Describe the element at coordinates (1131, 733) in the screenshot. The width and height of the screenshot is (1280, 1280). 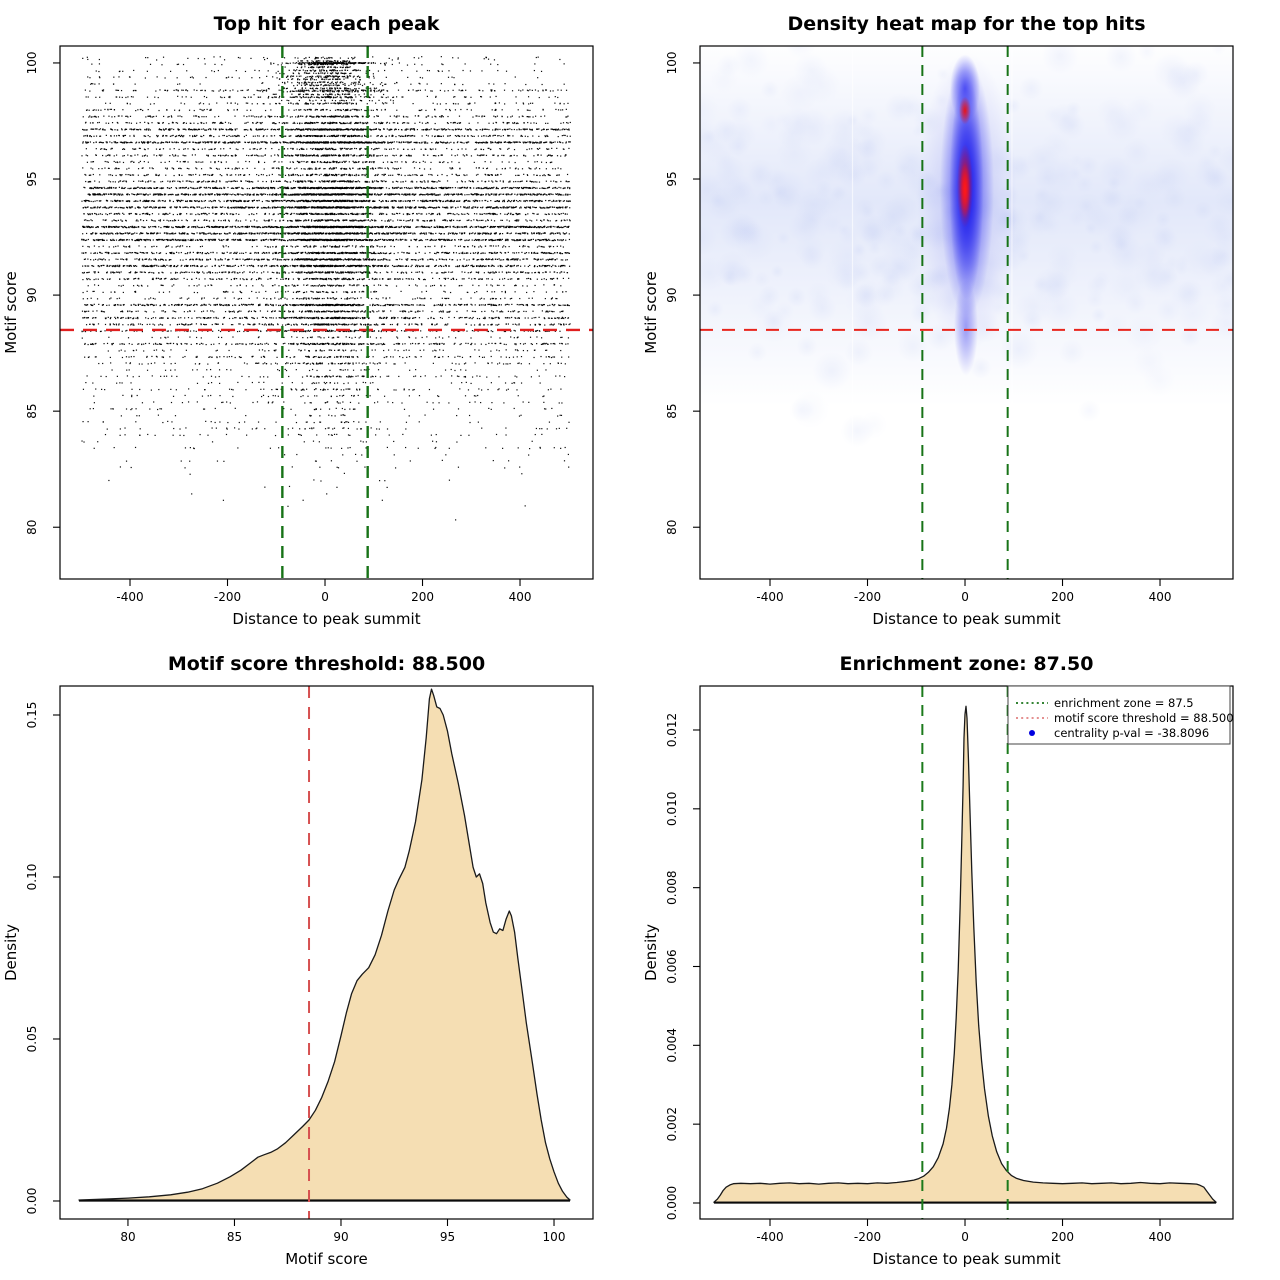
I see `legend-label: centrality p-val = -38.8096` at that location.